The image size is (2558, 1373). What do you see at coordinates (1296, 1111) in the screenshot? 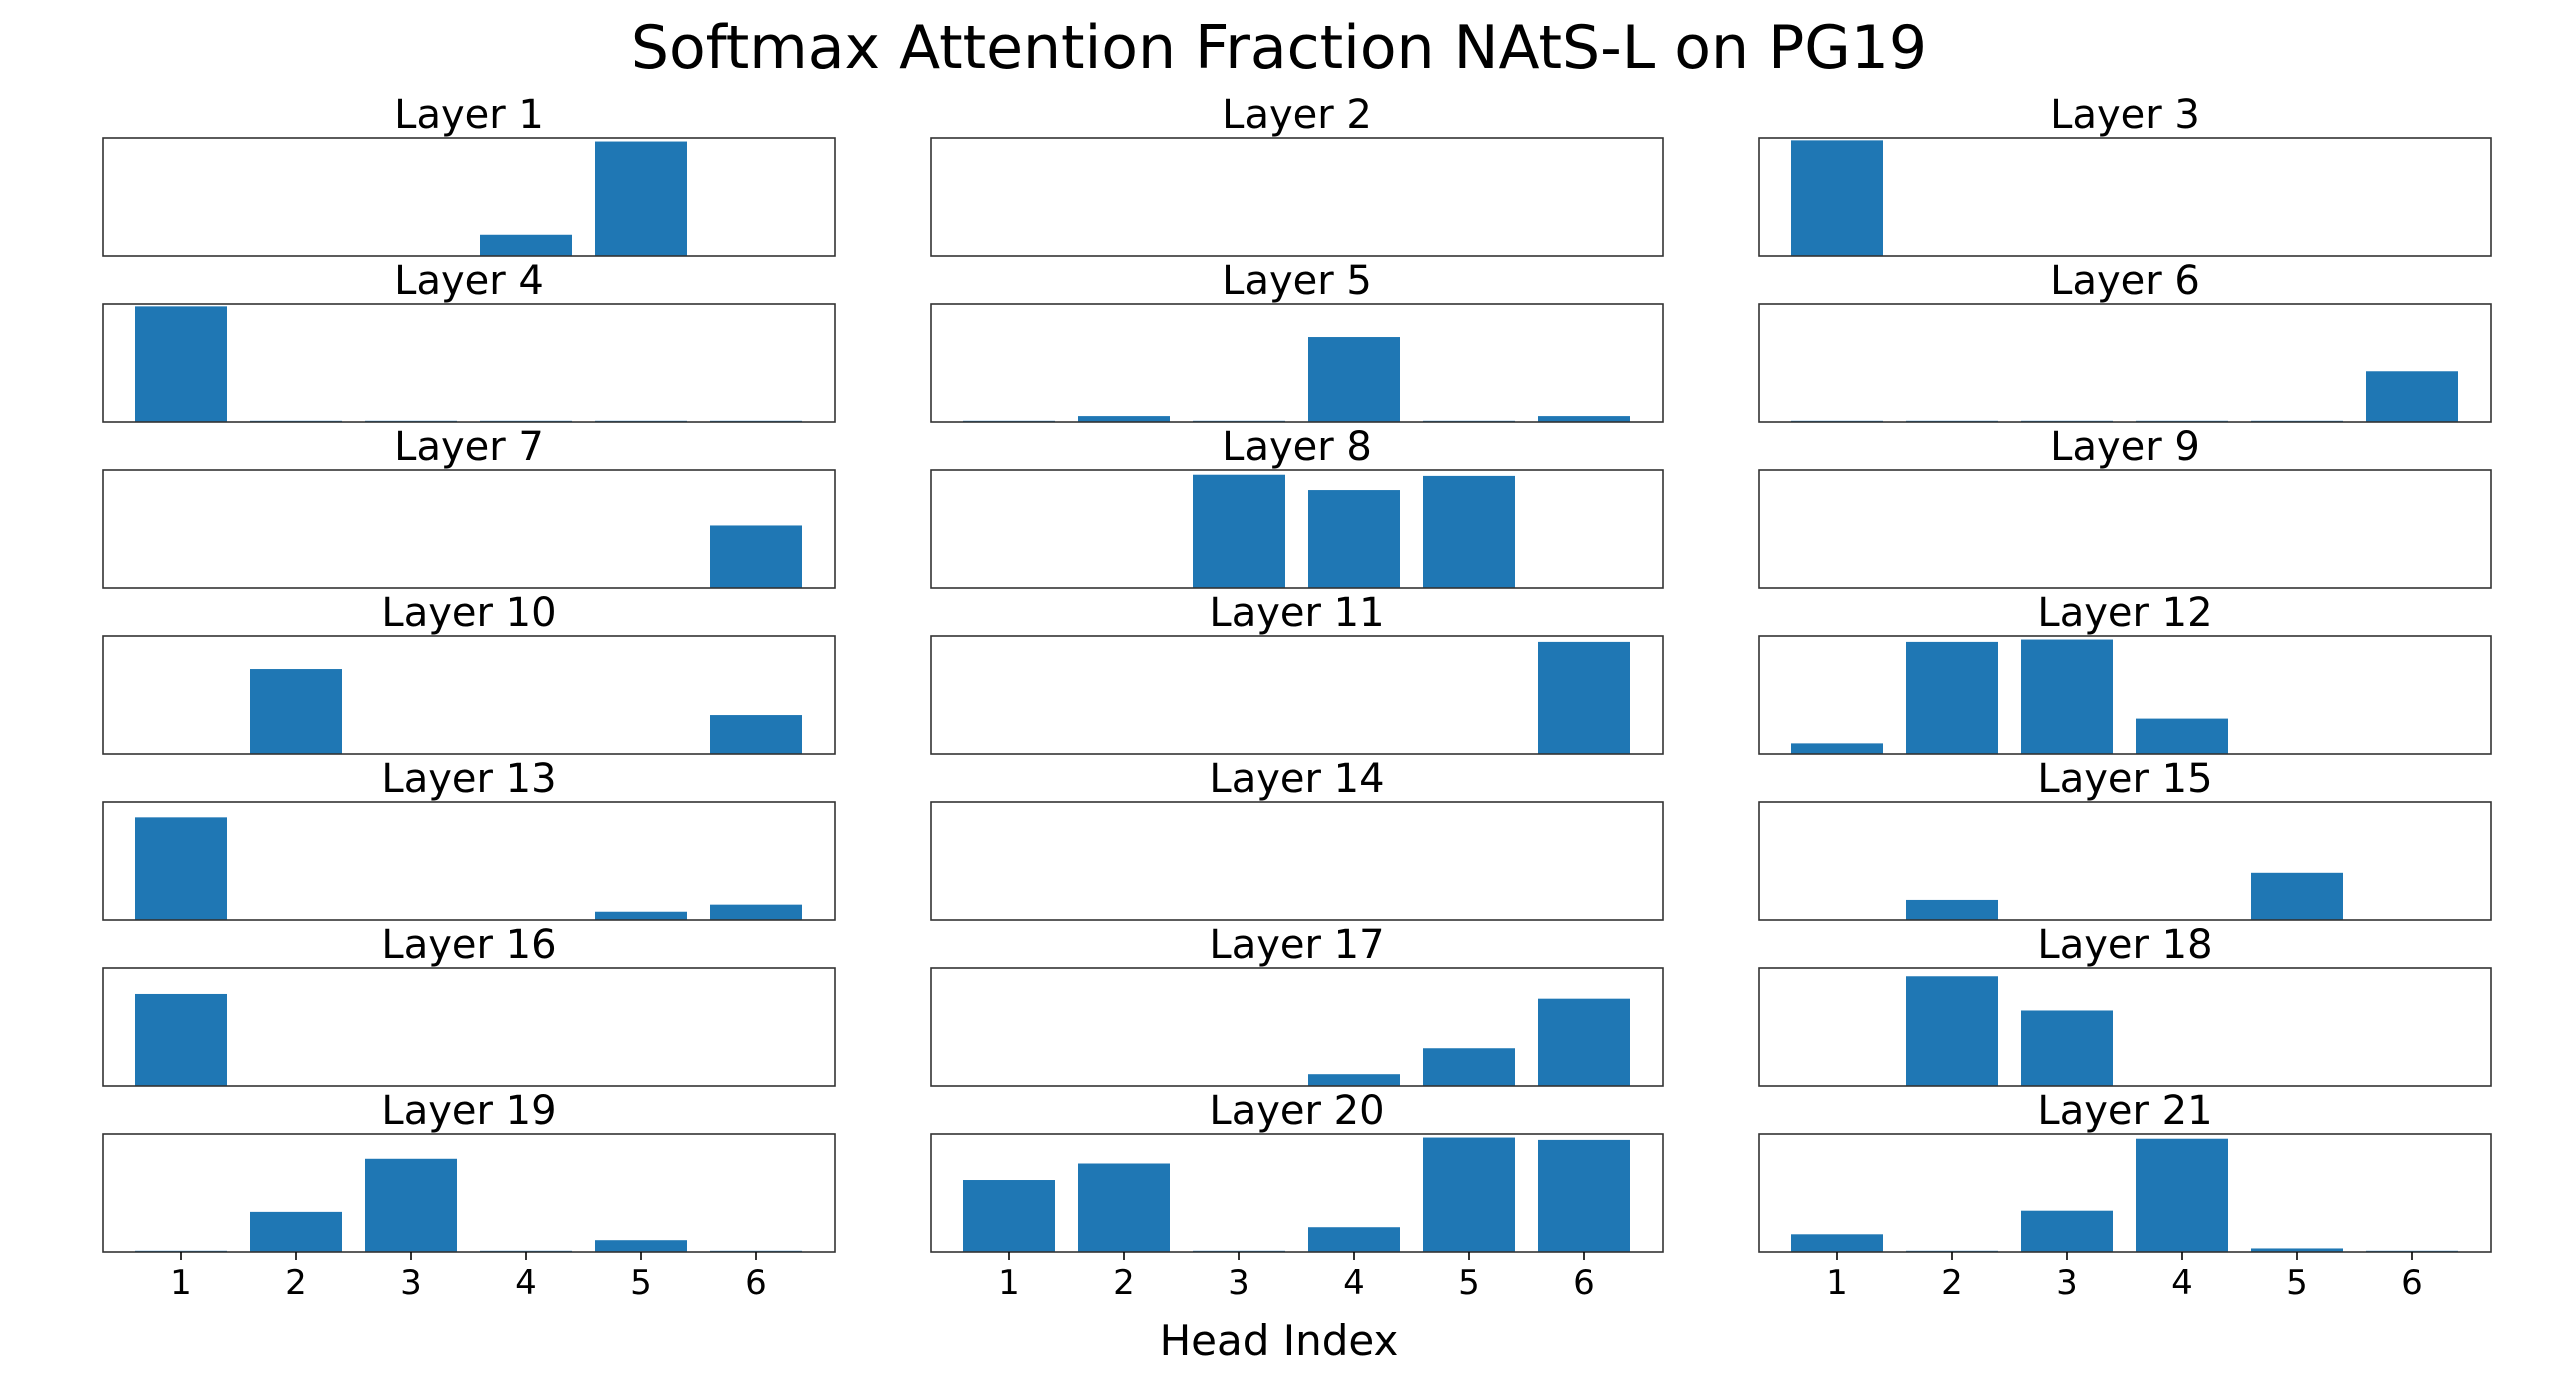
I see `subplot-title: Layer 20` at bounding box center [1296, 1111].